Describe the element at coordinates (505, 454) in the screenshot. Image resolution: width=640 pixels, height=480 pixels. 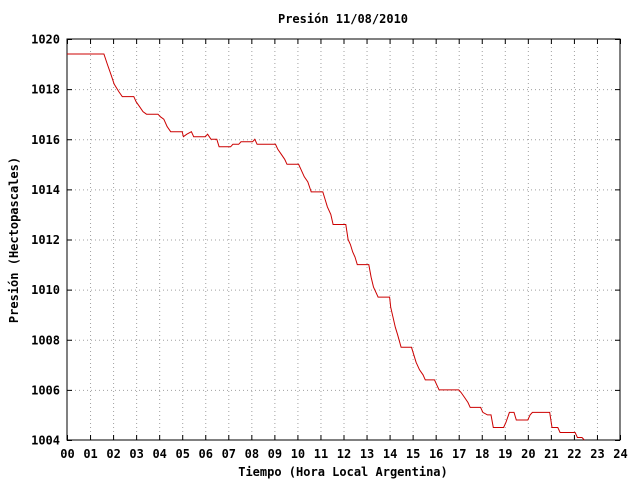
I see `x-tick-label: 19` at that location.